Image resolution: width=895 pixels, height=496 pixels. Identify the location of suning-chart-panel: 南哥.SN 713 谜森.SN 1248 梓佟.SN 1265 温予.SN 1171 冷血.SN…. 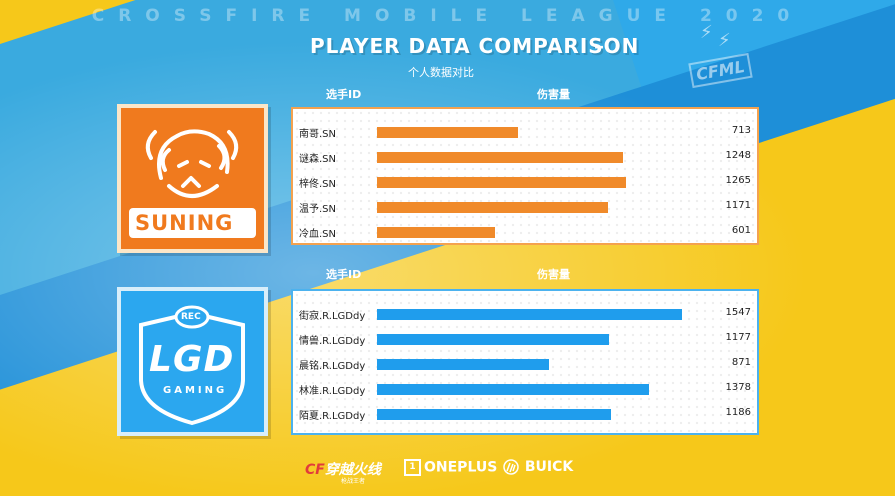
(525, 176).